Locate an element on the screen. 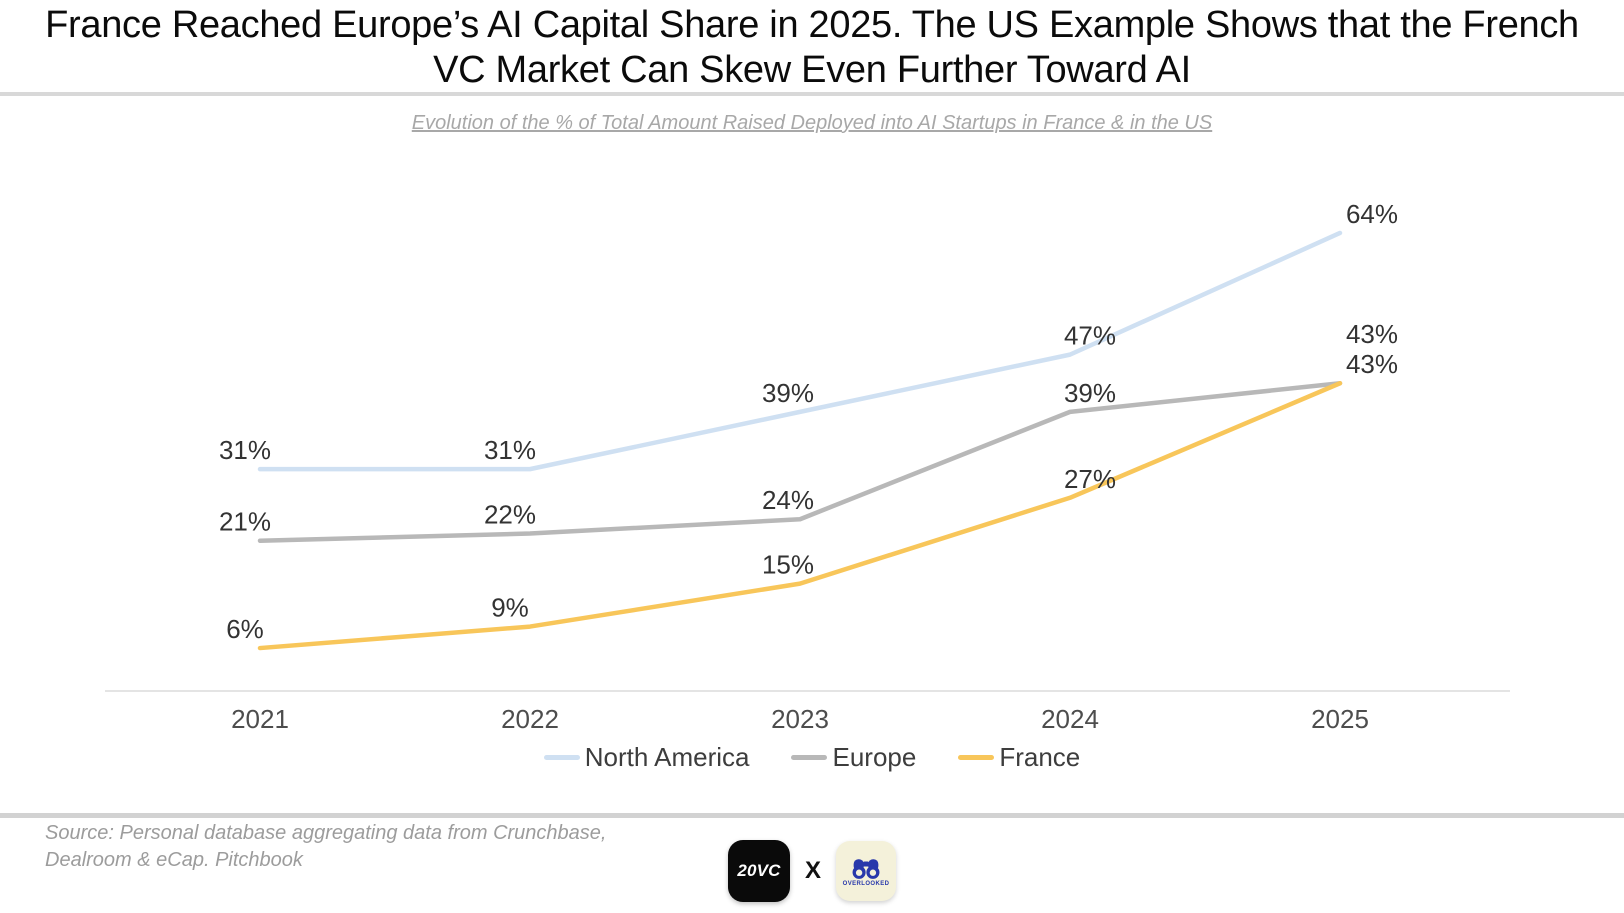 This screenshot has height=913, width=1624. data-label: 22% is located at coordinates (510, 515).